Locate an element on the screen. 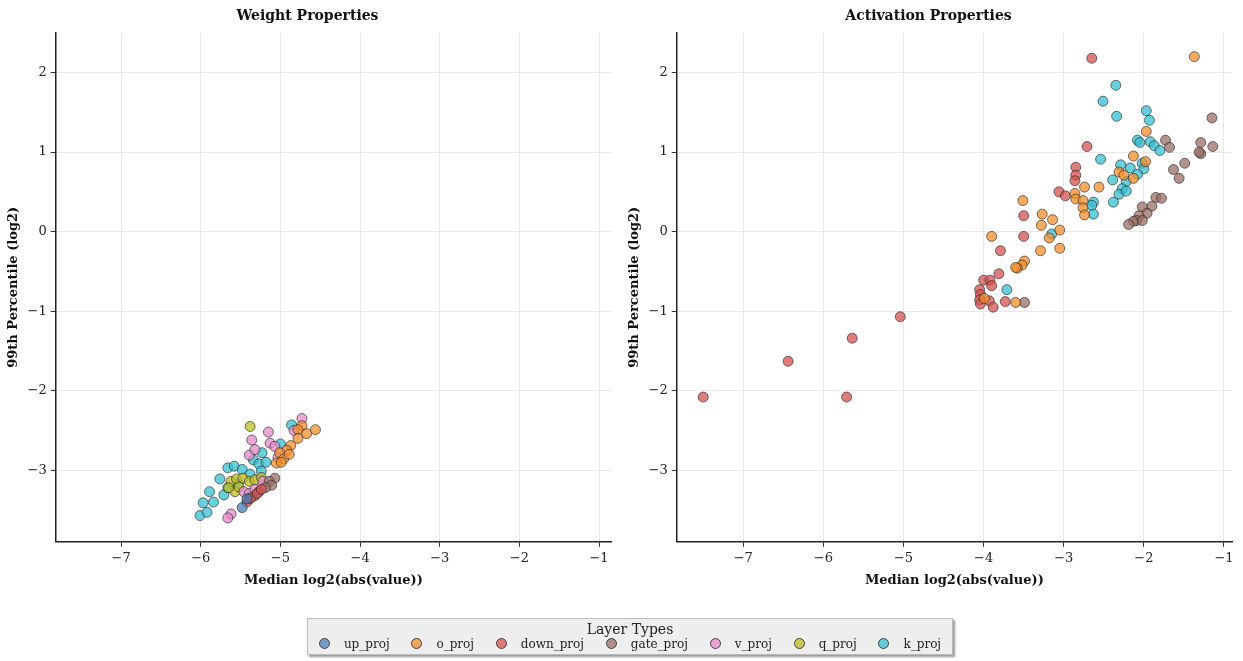 The width and height of the screenshot is (1243, 661). legend-title: Layer Types is located at coordinates (630, 629).